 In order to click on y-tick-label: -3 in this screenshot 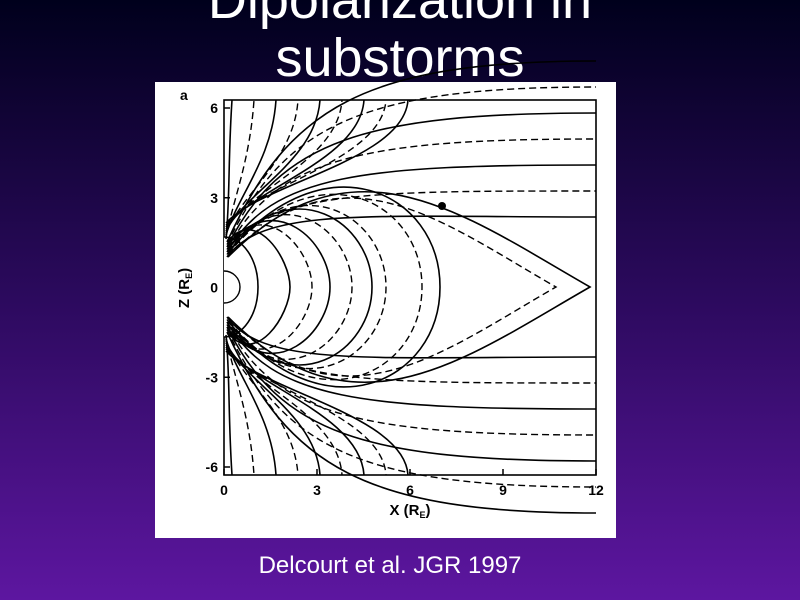, I will do `click(212, 377)`.